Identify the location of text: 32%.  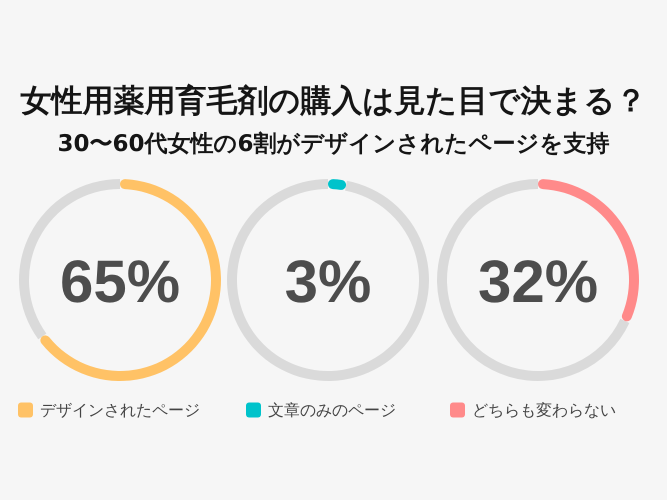
(538, 281).